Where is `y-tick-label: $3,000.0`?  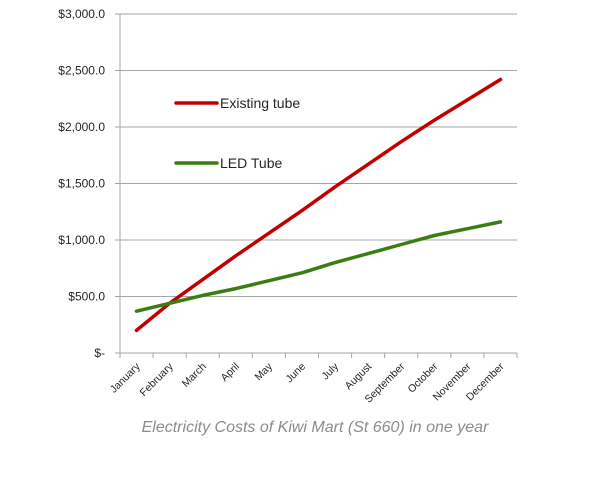
y-tick-label: $3,000.0 is located at coordinates (81, 14).